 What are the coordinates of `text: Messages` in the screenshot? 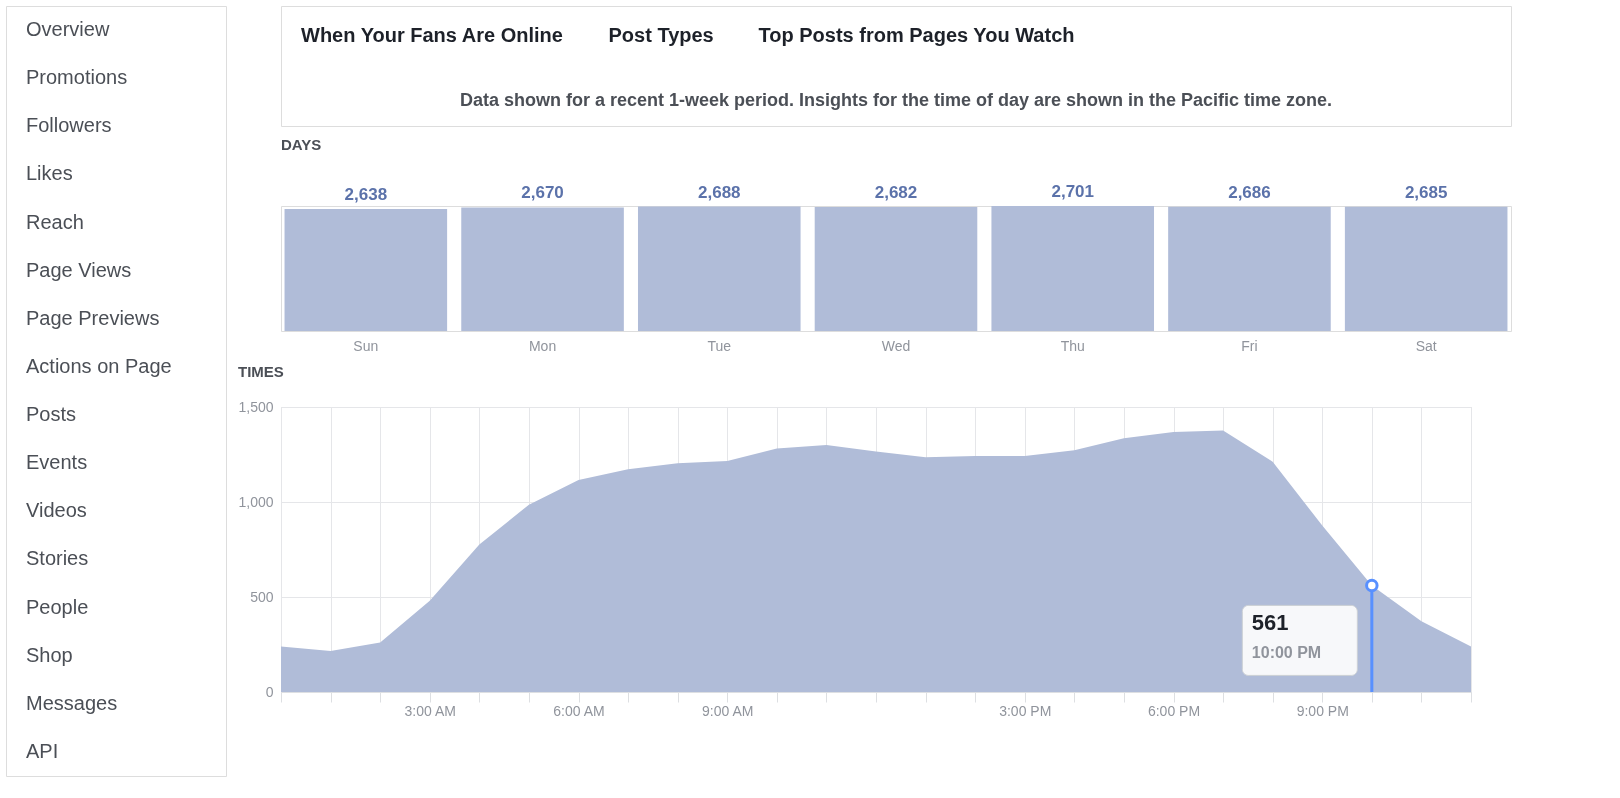 It's located at (72, 702).